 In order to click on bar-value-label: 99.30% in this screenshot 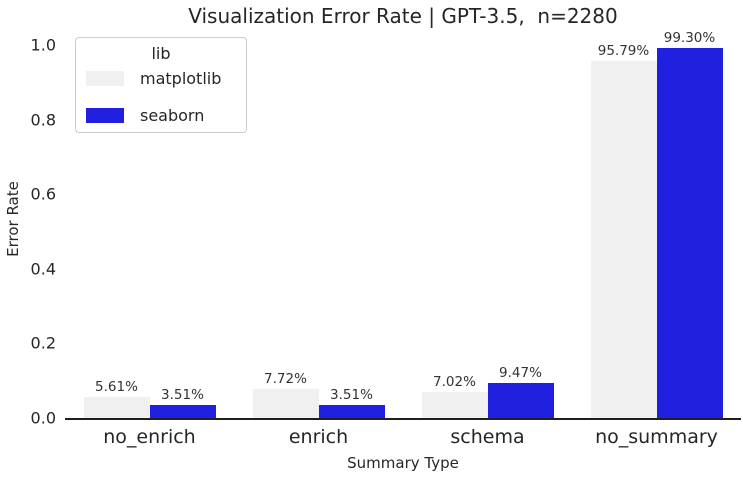, I will do `click(689, 38)`.